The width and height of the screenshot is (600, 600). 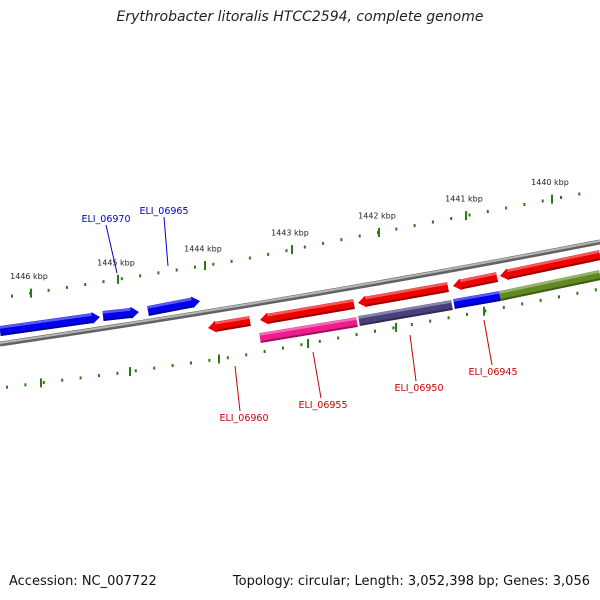 What do you see at coordinates (105, 219) in the screenshot?
I see `gene-label: ELI_06970` at bounding box center [105, 219].